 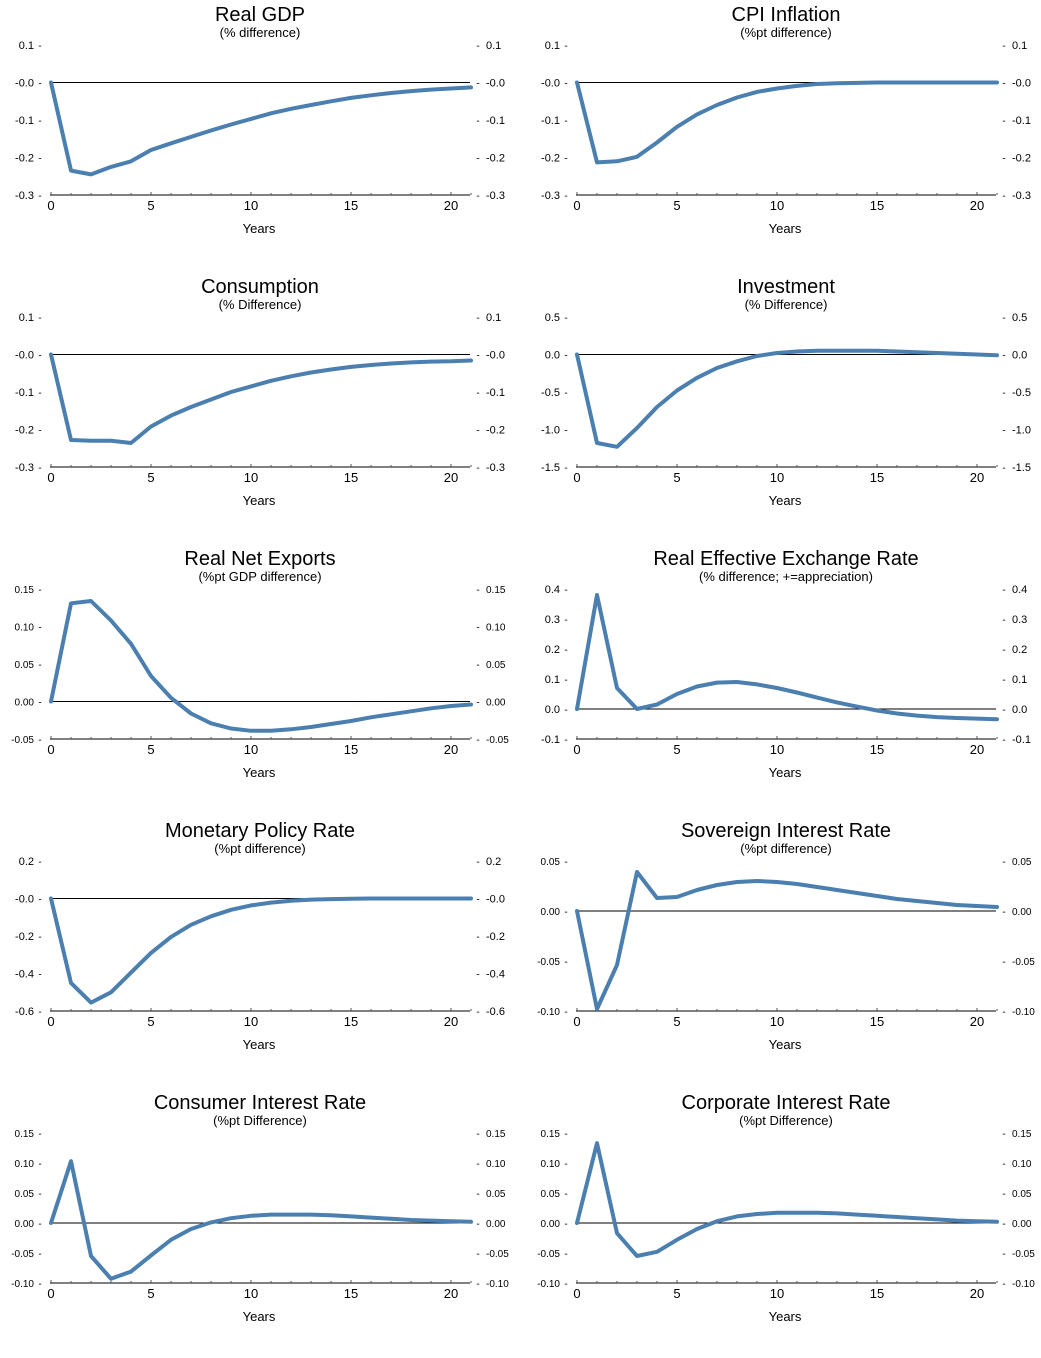 What do you see at coordinates (786, 15) in the screenshot?
I see `chart-title: CPI Inflation` at bounding box center [786, 15].